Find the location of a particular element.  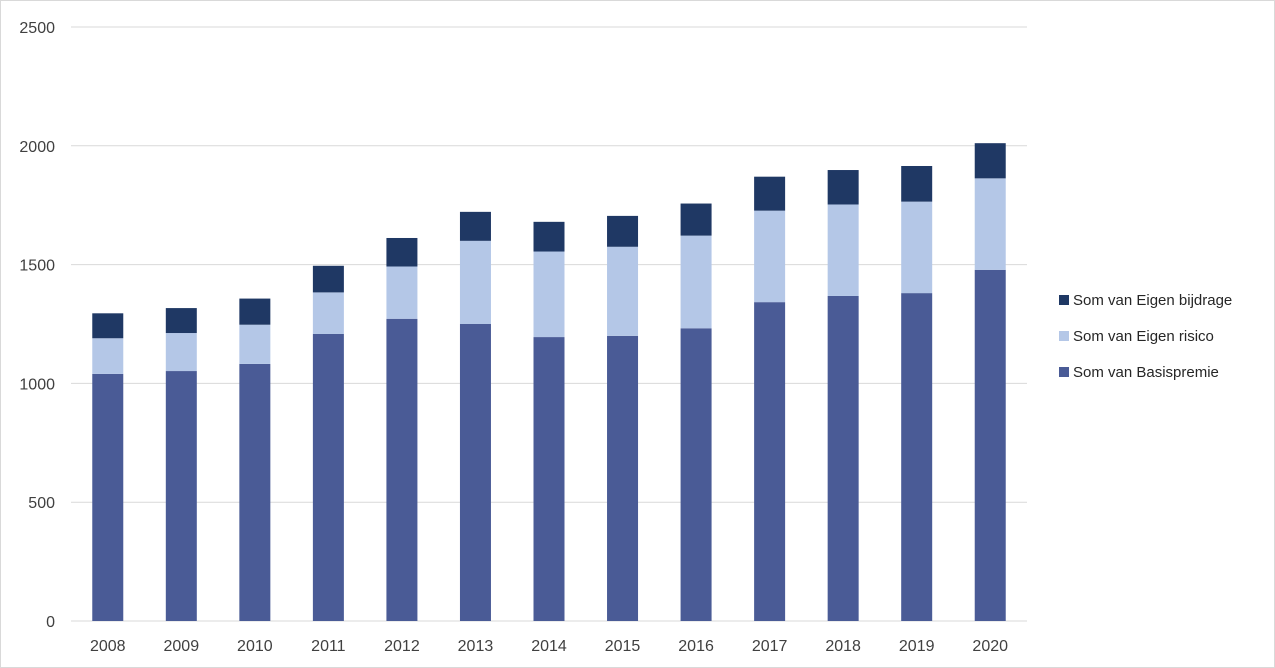

x-tick-label: 2011 is located at coordinates (328, 646).